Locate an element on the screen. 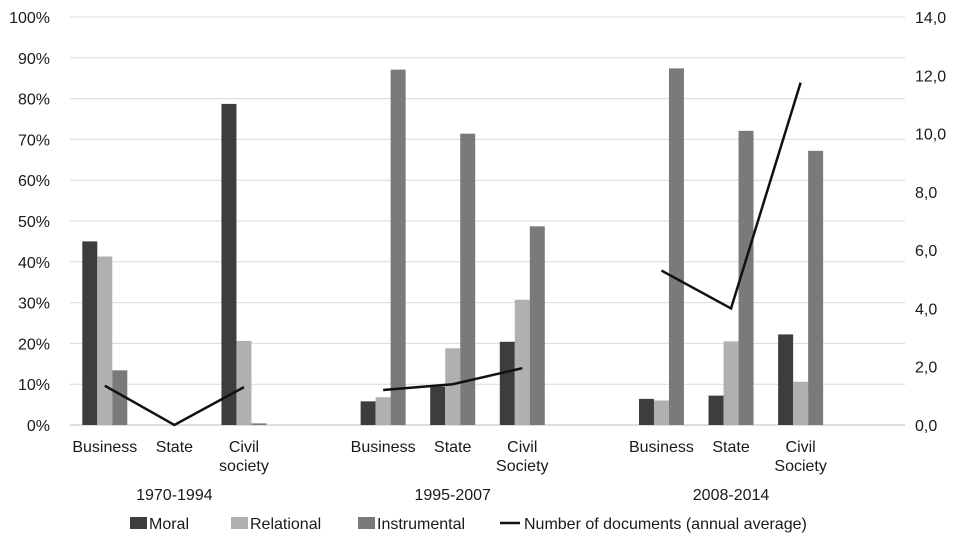  legend-label: Relational is located at coordinates (285, 524).